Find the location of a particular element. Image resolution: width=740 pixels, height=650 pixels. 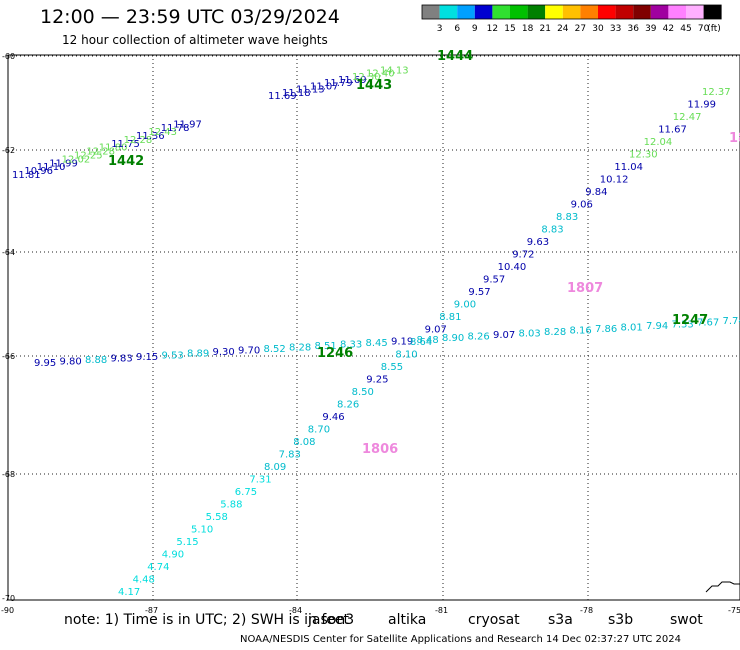

wave-height-value: 9.57 is located at coordinates (494, 280).